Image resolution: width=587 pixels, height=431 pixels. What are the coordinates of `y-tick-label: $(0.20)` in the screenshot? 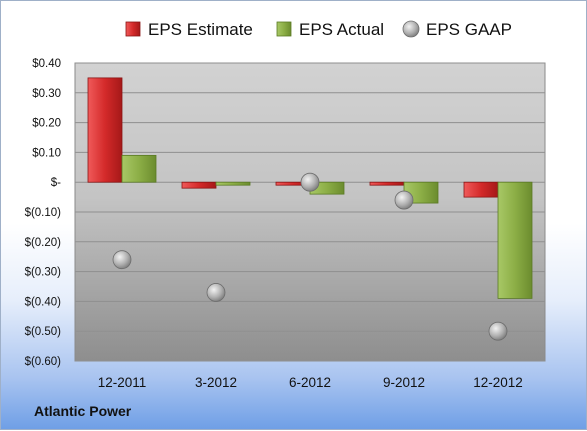 It's located at (43, 243).